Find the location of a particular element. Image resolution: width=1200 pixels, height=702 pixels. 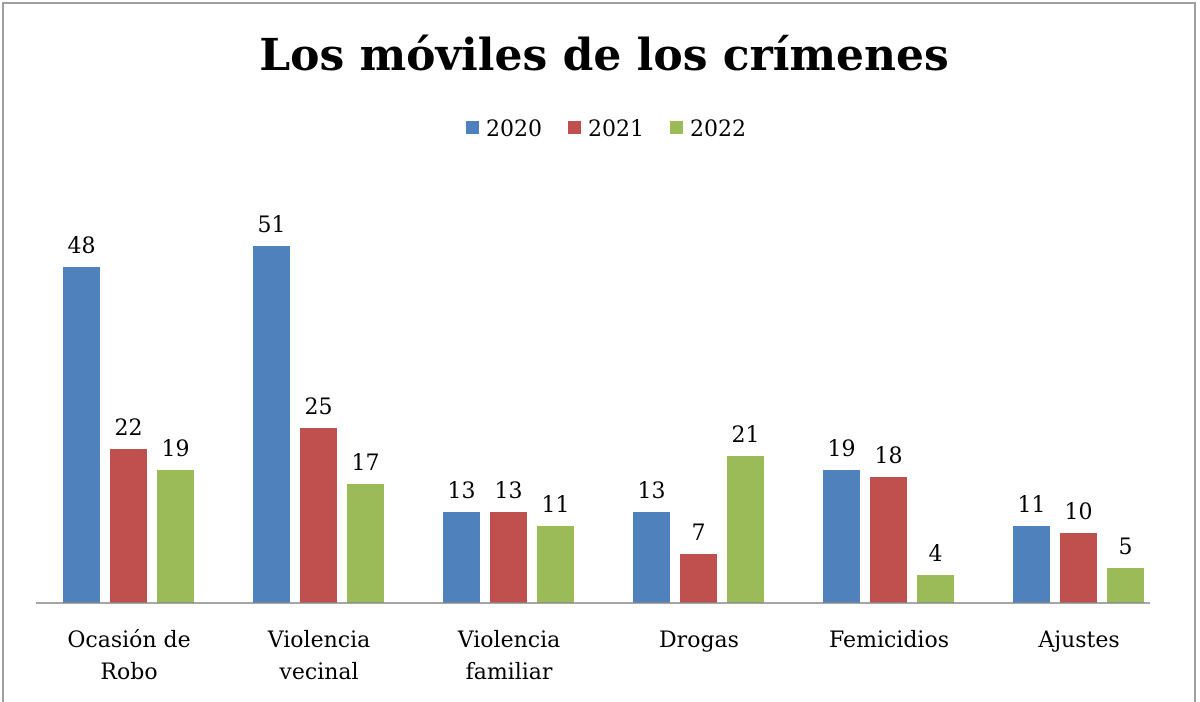

legend: 2020 2021 2022 is located at coordinates (606, 129).